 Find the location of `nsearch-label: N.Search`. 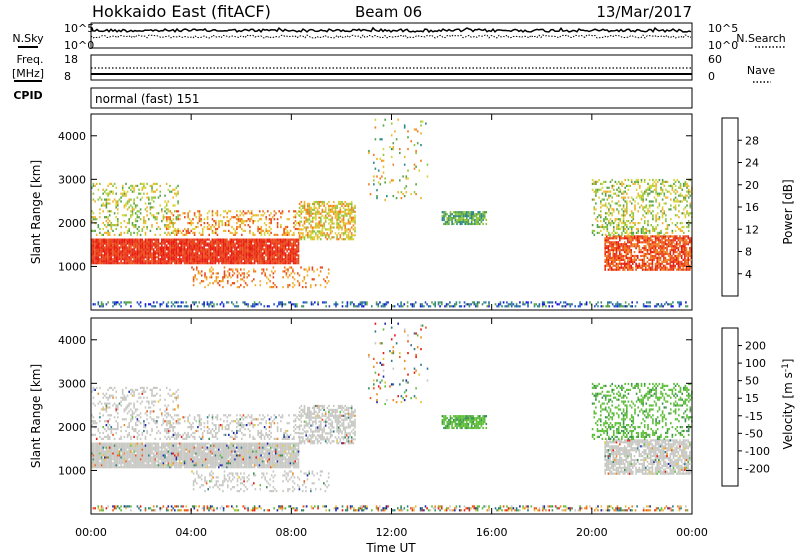

nsearch-label: N.Search is located at coordinates (761, 38).